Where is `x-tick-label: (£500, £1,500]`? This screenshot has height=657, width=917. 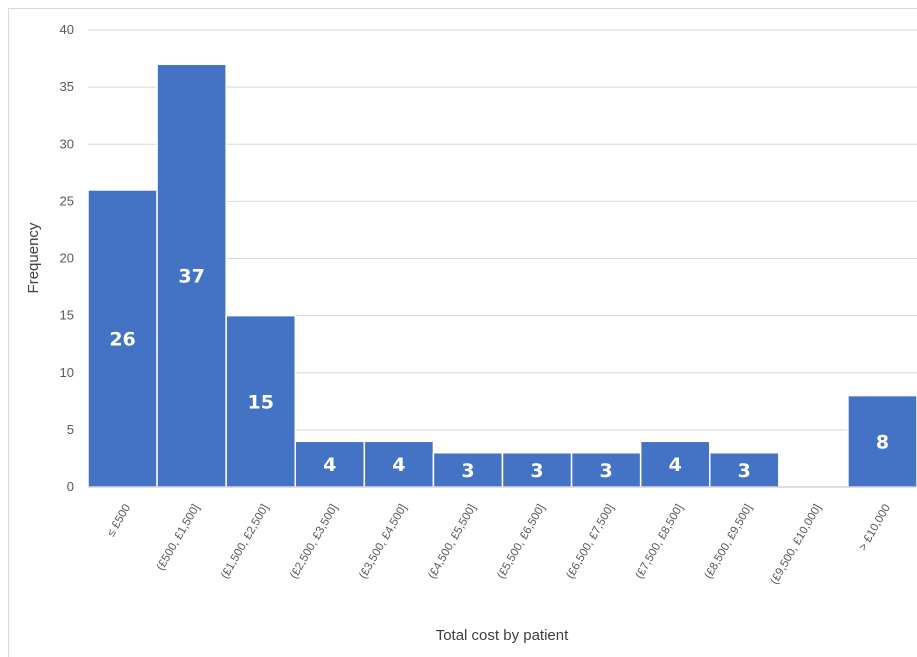
x-tick-label: (£500, £1,500] is located at coordinates (178, 538).